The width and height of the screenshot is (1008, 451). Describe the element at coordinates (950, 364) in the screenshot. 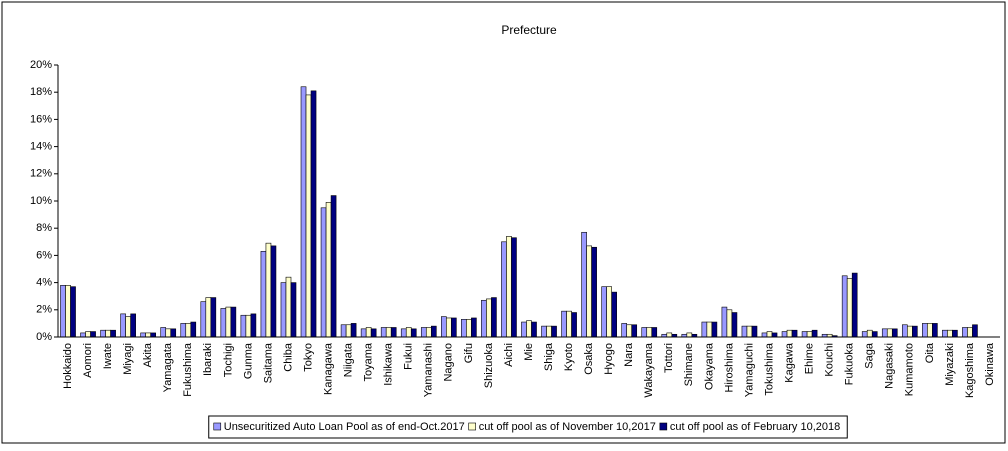

I see `x-tick-label: Miyazaki` at that location.